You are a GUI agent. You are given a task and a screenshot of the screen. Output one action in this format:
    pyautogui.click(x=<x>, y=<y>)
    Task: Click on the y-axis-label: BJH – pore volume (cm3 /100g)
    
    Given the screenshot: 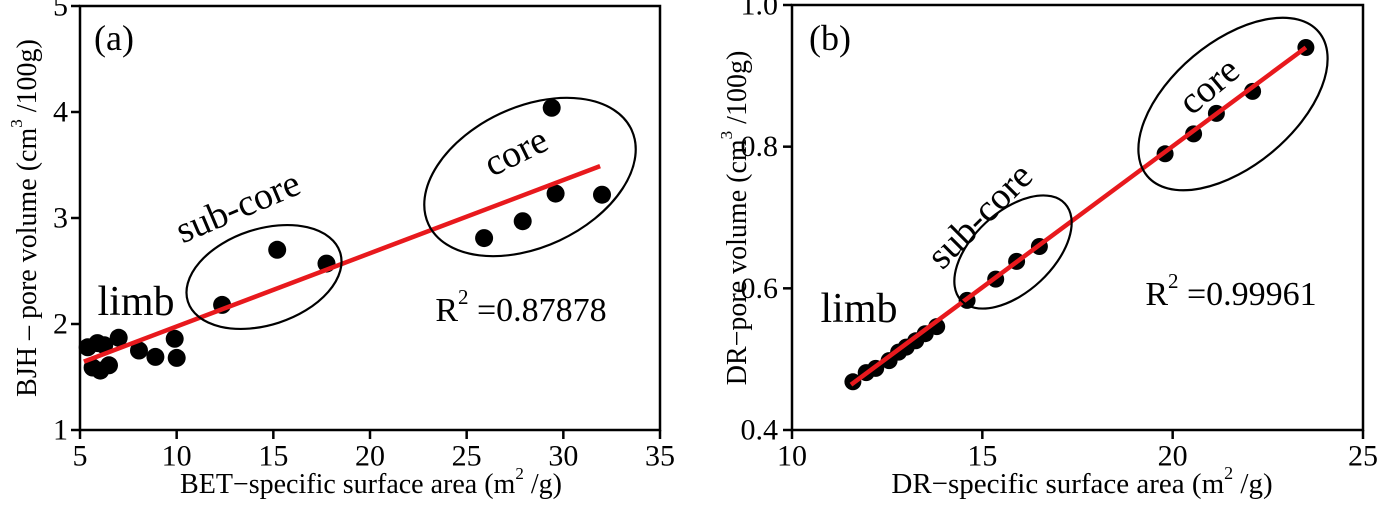 What is the action you would take?
    pyautogui.click(x=25, y=218)
    